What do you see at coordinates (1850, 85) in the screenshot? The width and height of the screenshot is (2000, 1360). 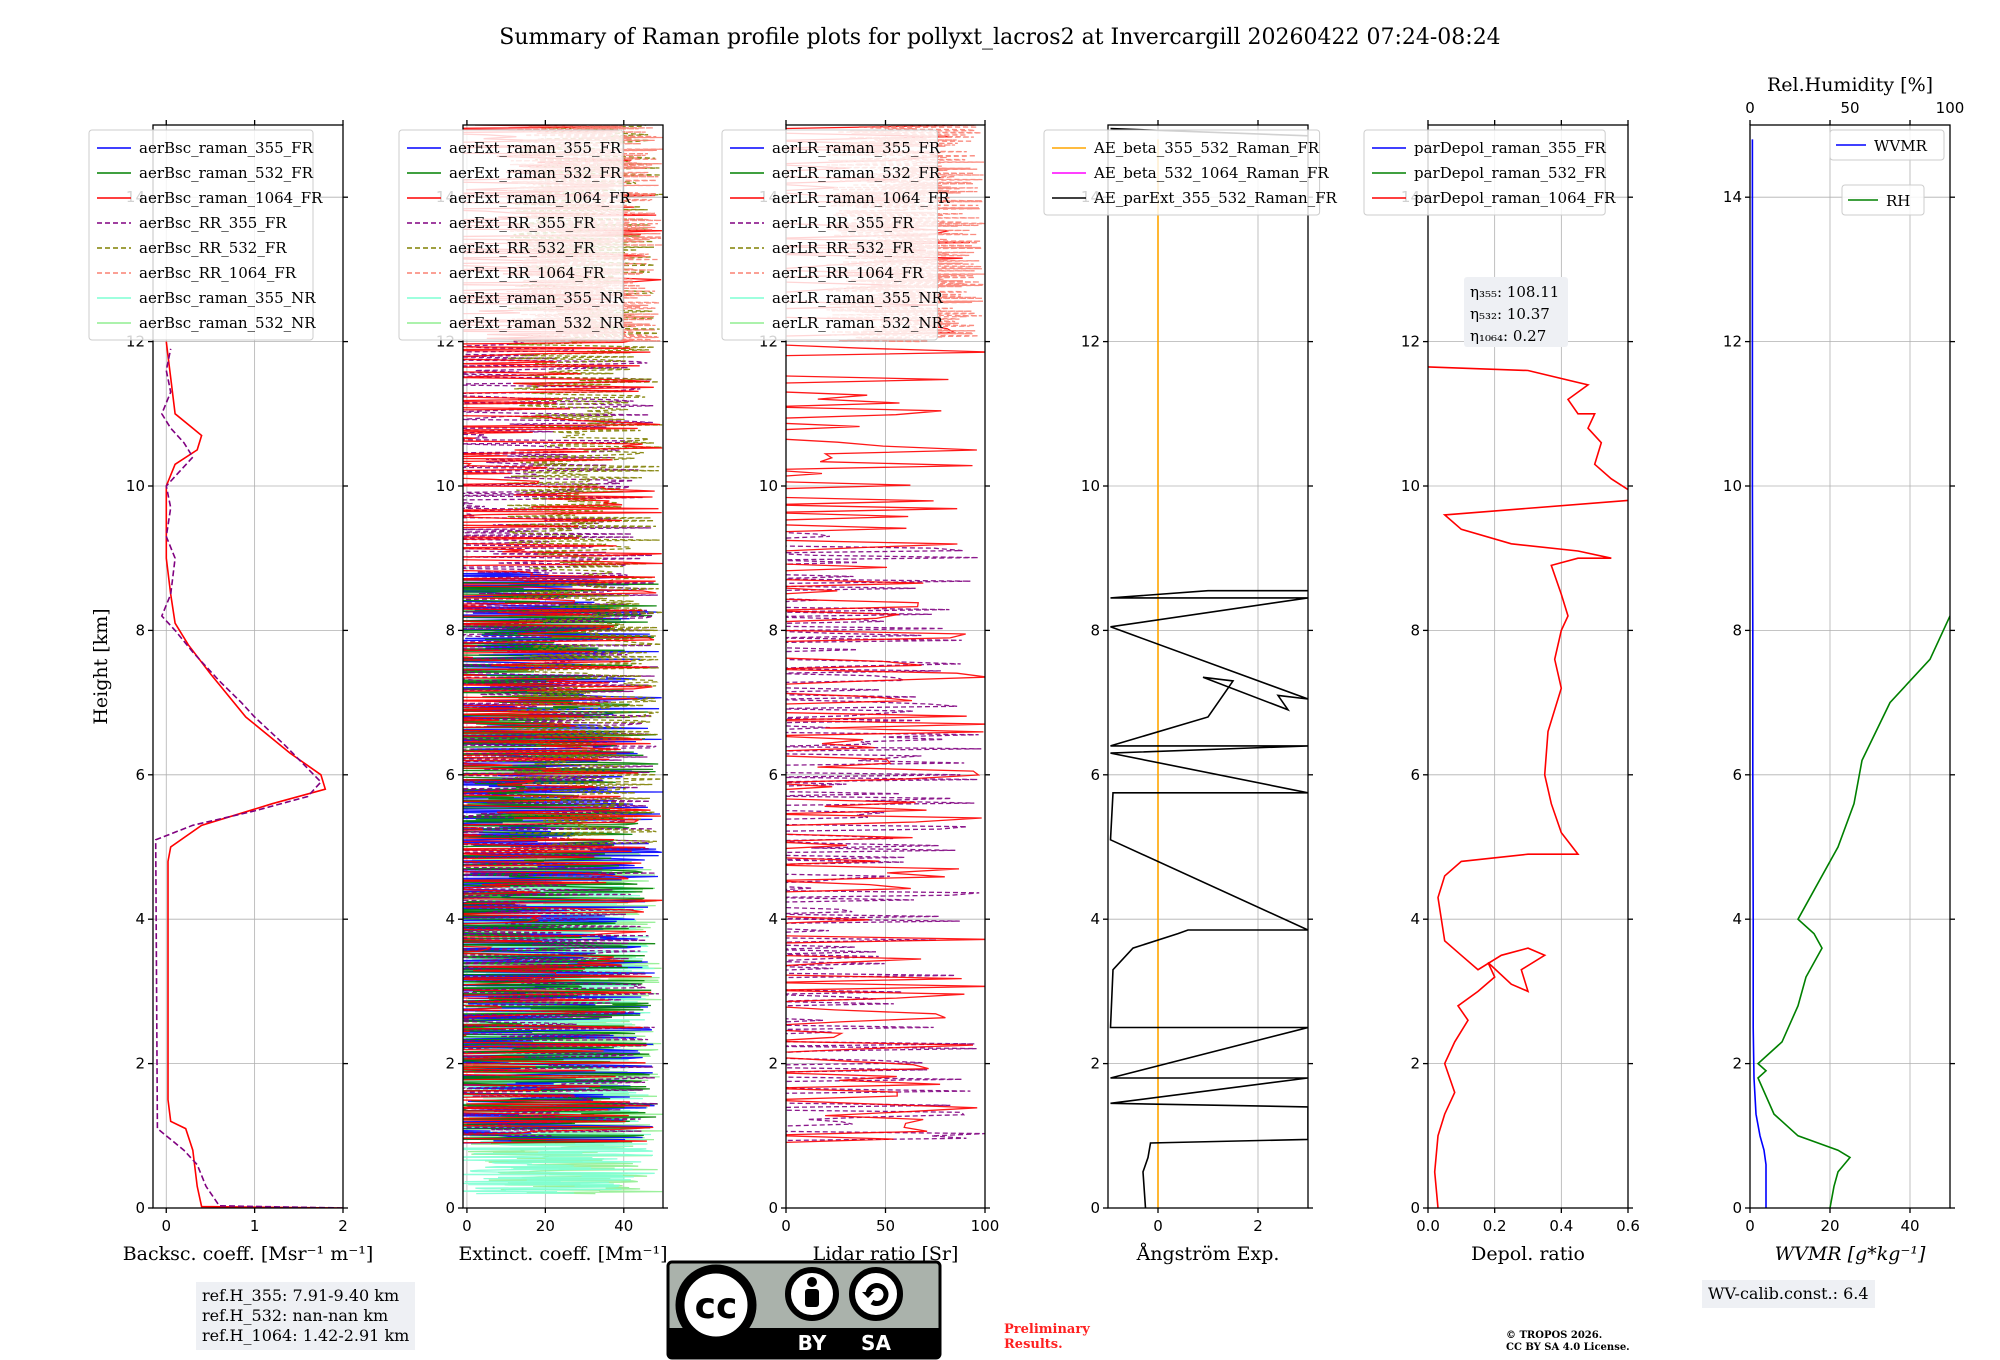 I see `top-x-axis-label: Rel.Humidity [%]` at bounding box center [1850, 85].